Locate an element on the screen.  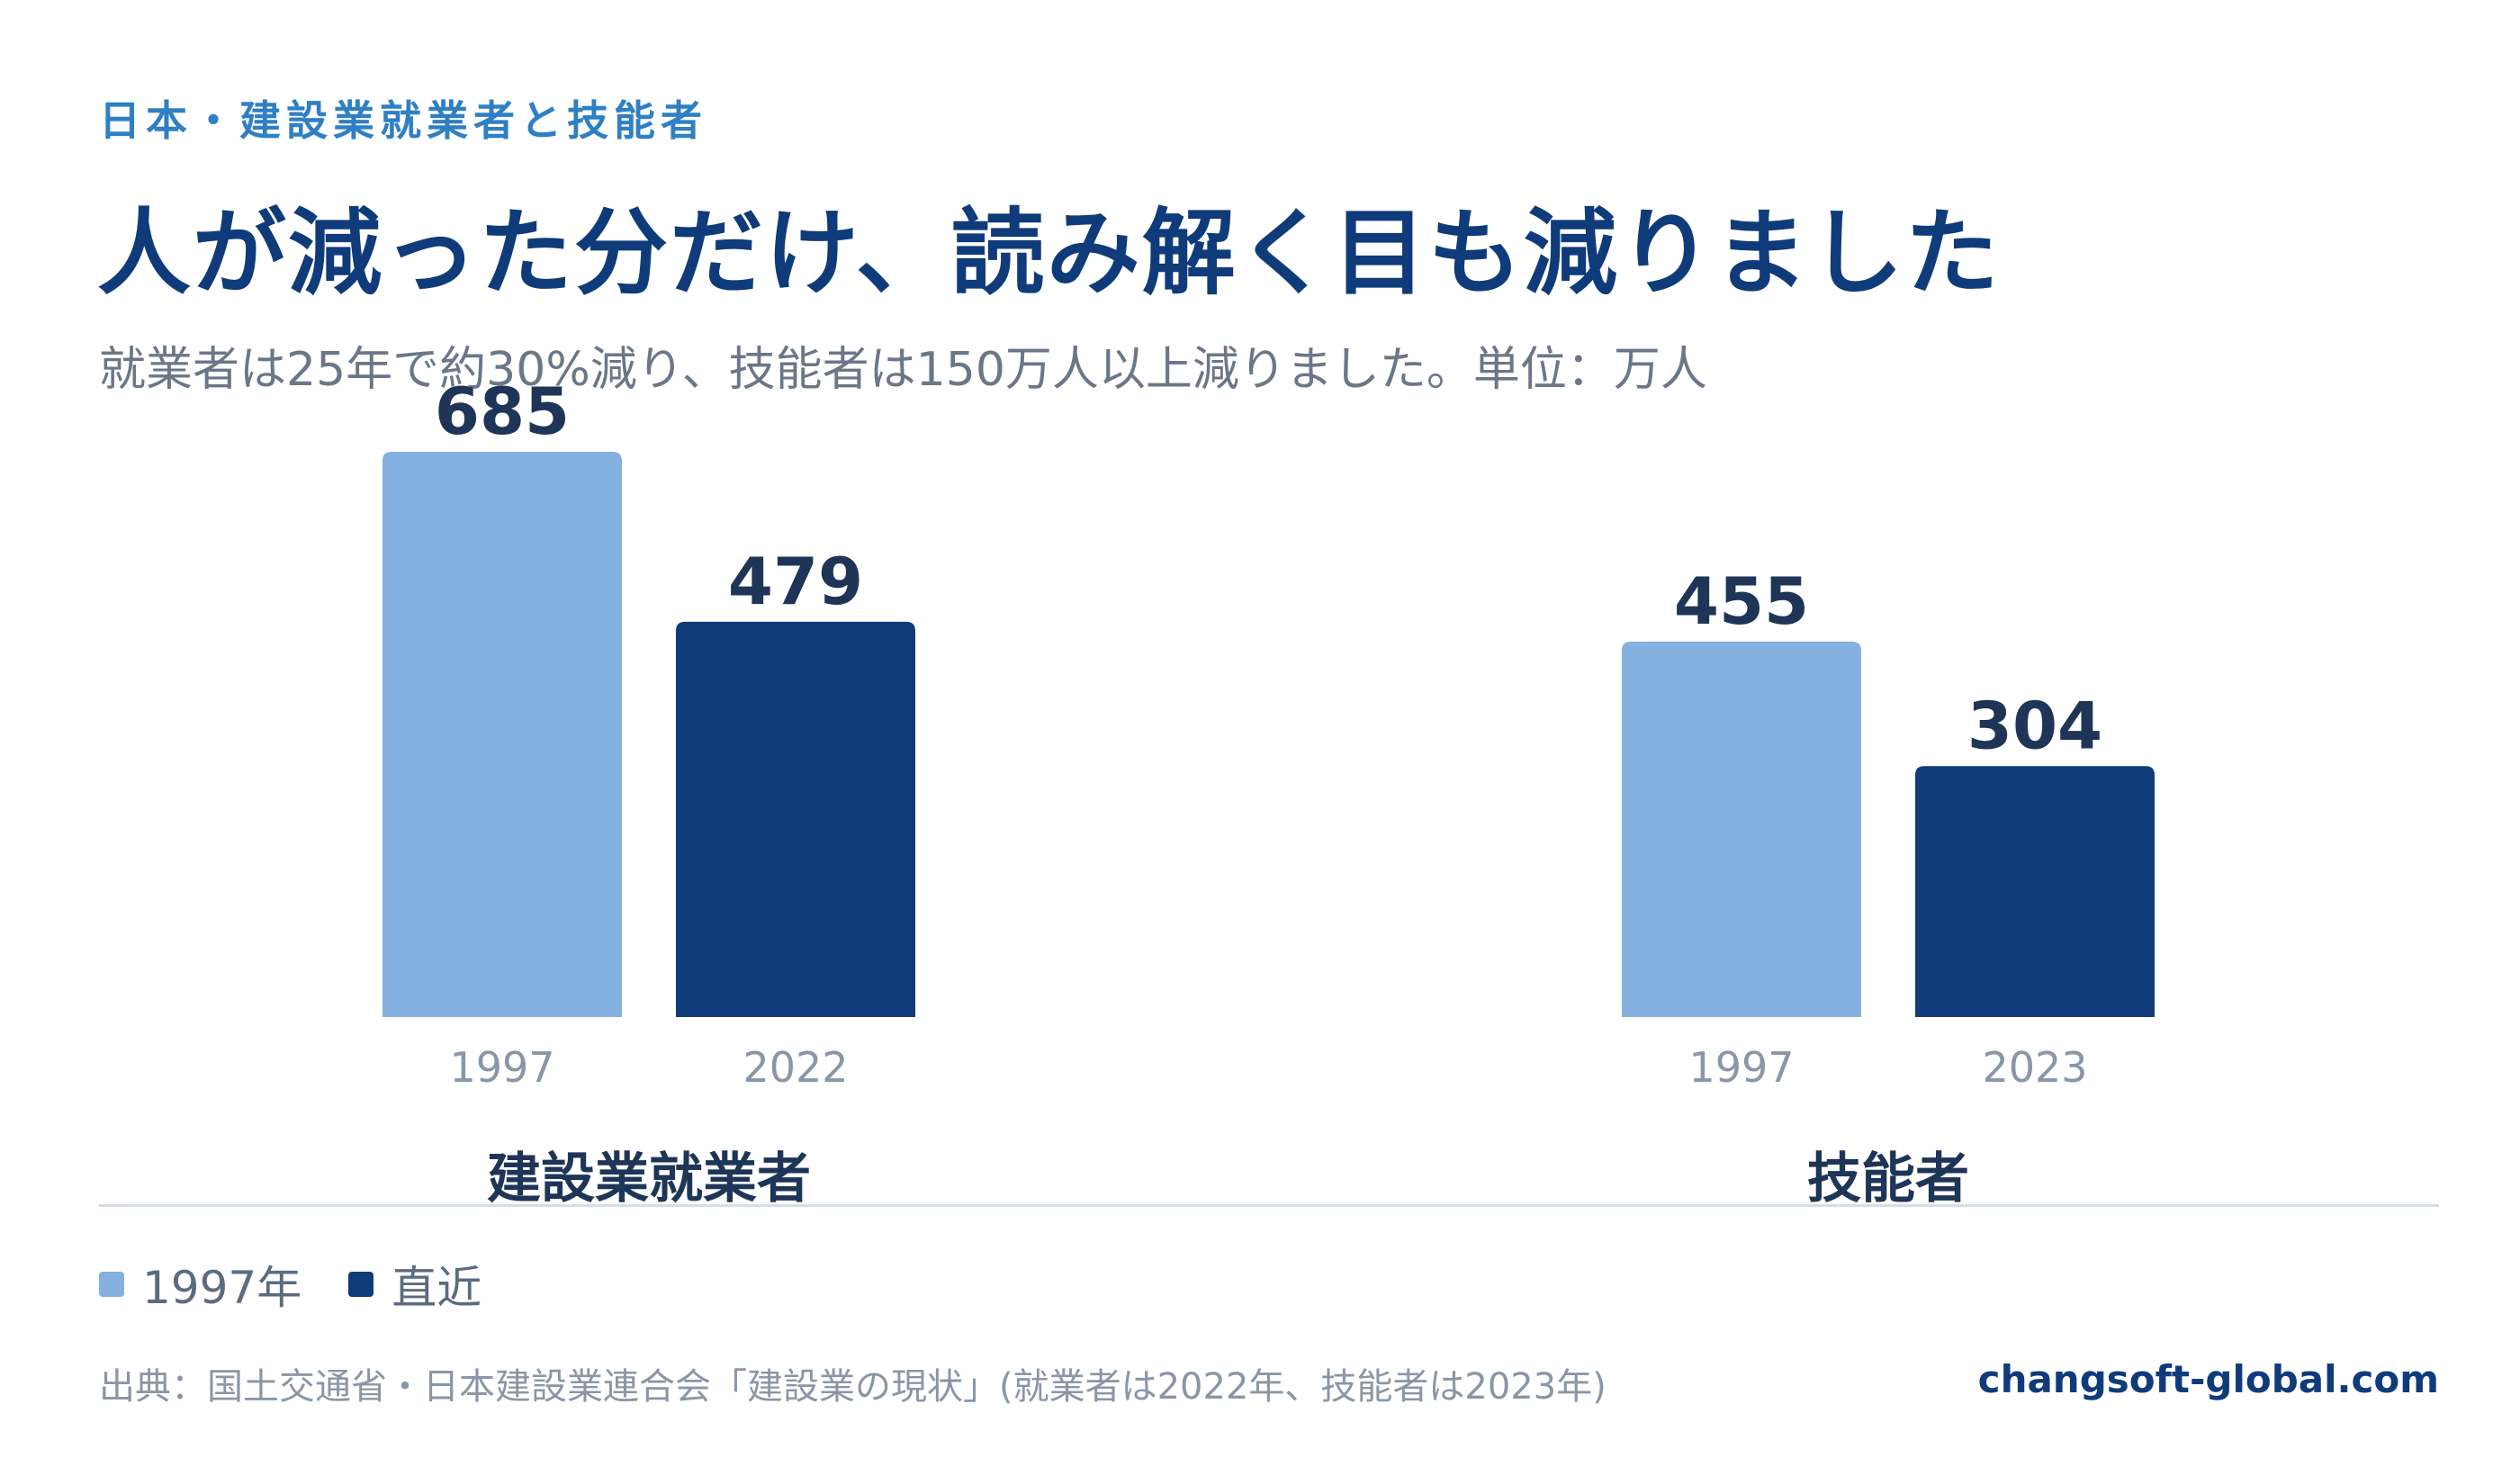
legend-swatch-recent is located at coordinates (361, 1285).